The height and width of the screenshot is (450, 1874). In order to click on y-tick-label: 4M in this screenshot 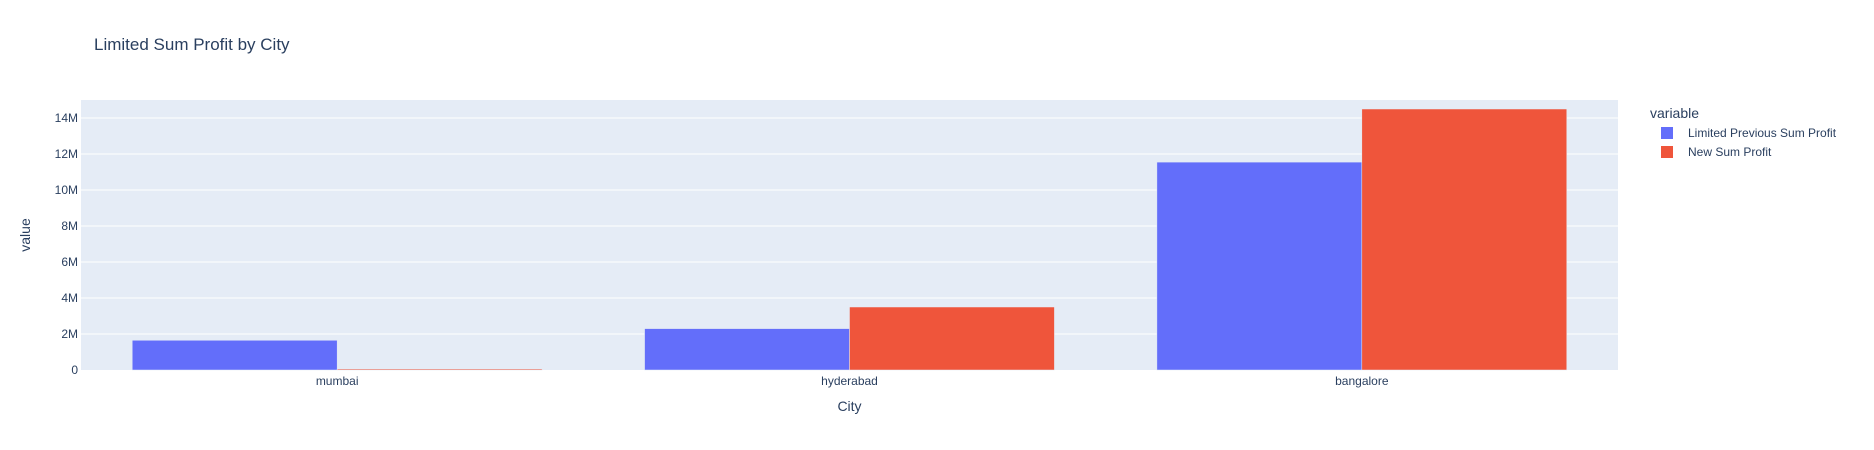, I will do `click(69, 298)`.